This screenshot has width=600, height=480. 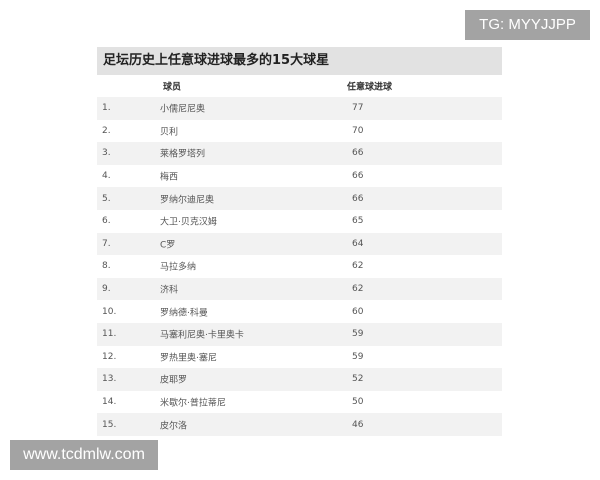 I want to click on watermark-top: TG: MYYJJPP, so click(x=527, y=25).